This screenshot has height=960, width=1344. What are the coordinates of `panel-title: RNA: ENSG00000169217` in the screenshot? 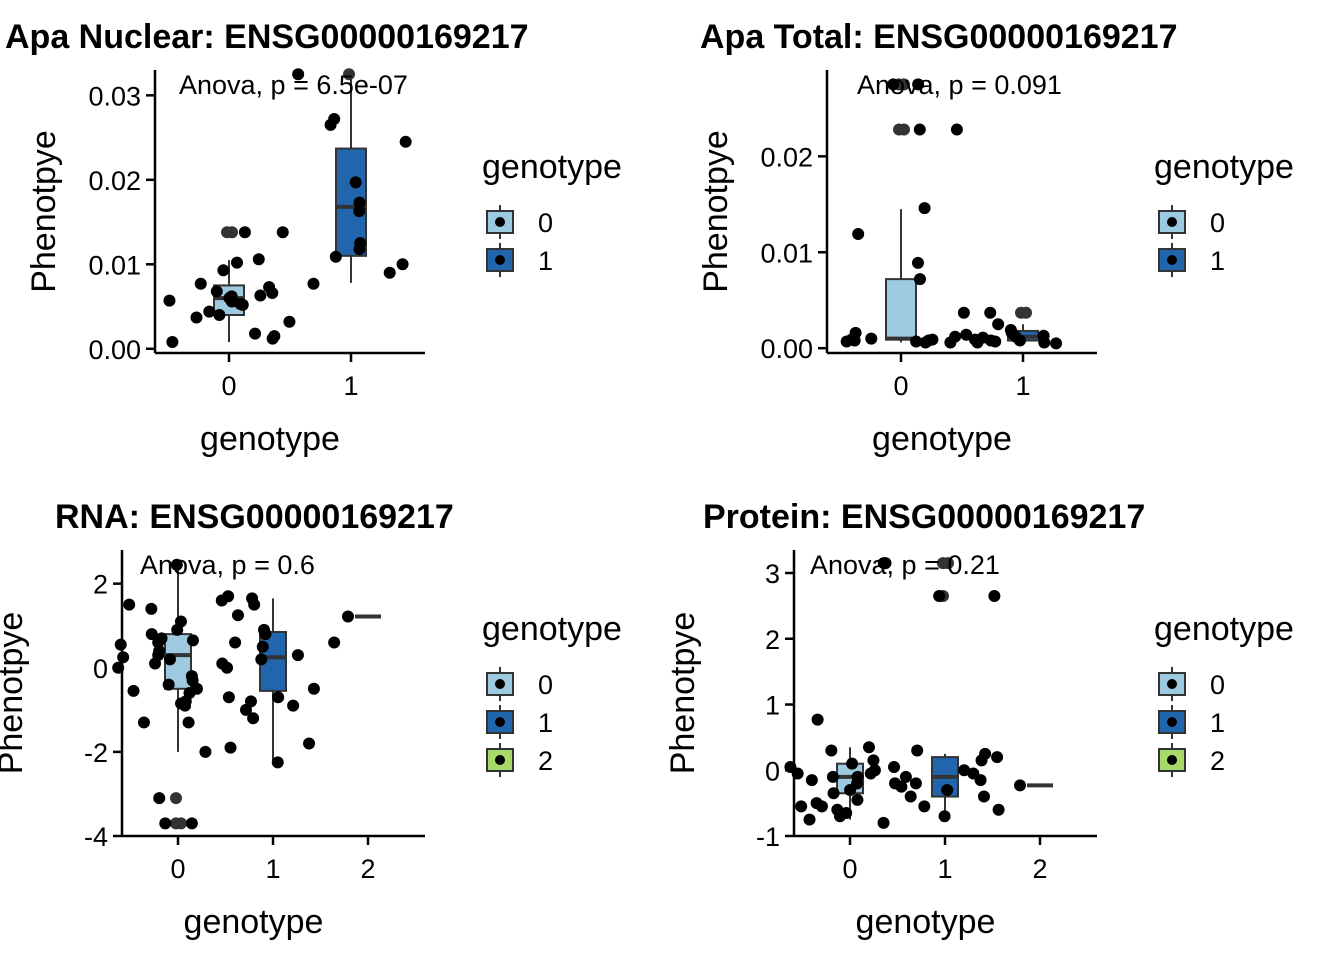 It's located at (254, 517).